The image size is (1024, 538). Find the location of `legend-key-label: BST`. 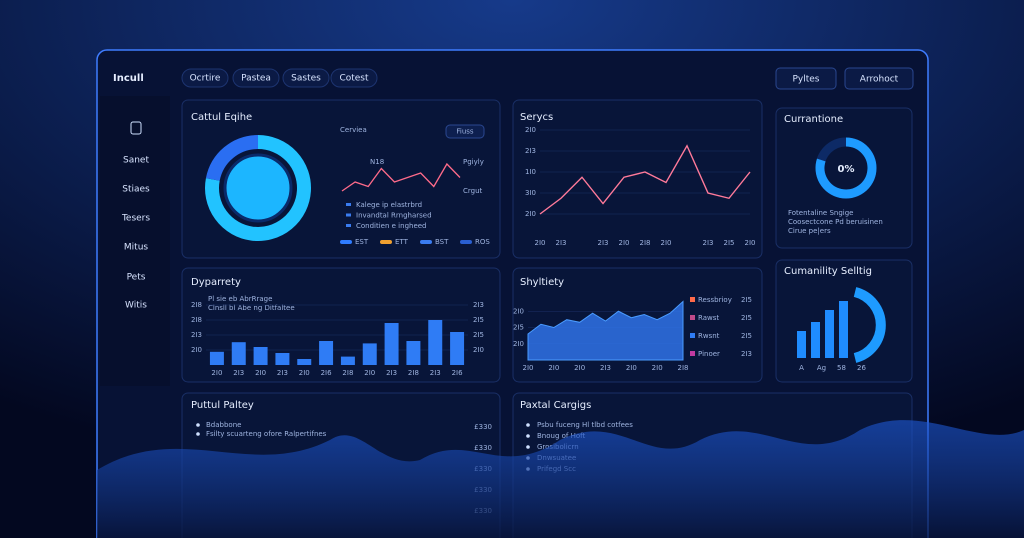

legend-key-label: BST is located at coordinates (442, 242).